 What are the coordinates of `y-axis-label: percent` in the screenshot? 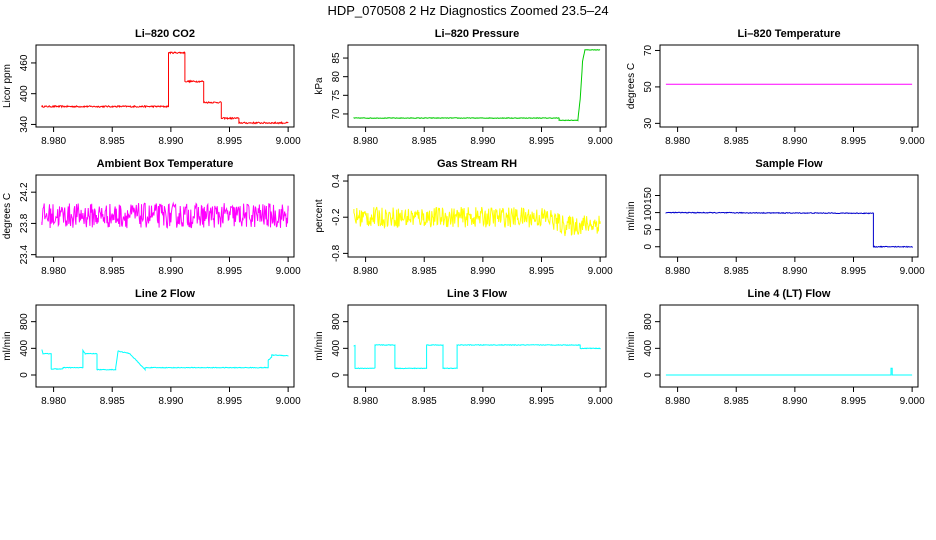 It's located at (319, 216).